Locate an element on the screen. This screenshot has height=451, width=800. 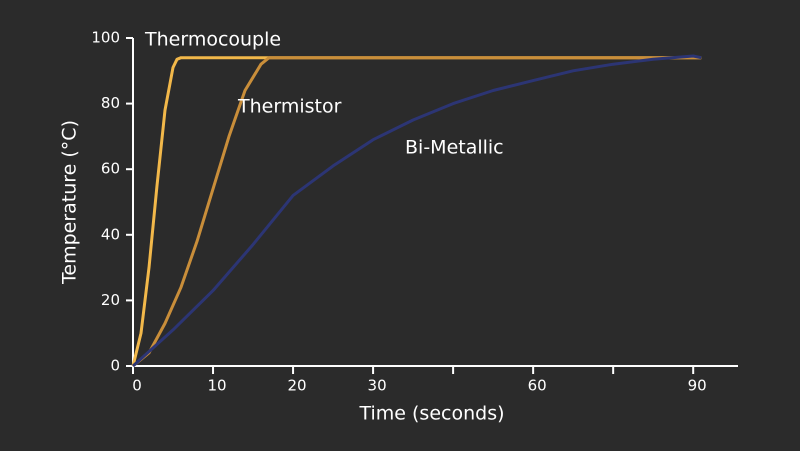
x-tick-label: 90 is located at coordinates (697, 386).